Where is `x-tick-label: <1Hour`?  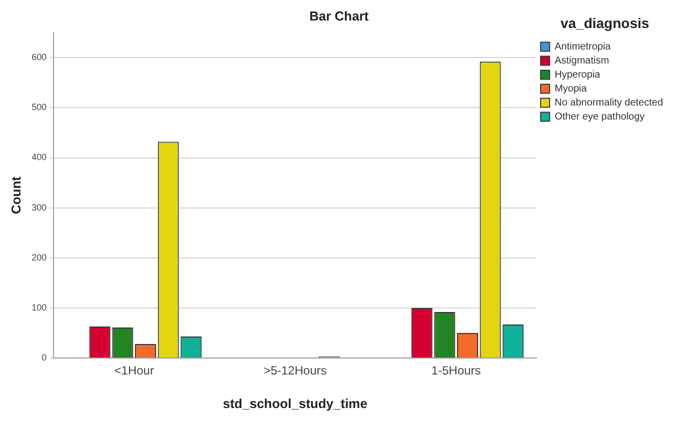
x-tick-label: <1Hour is located at coordinates (134, 371).